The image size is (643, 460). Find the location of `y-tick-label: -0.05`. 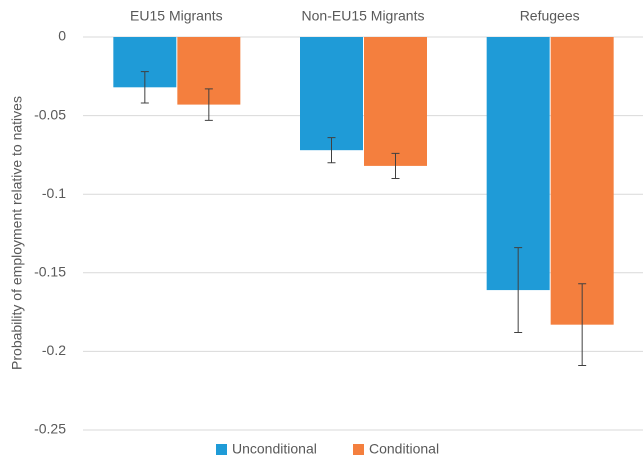

y-tick-label: -0.05 is located at coordinates (50, 114).